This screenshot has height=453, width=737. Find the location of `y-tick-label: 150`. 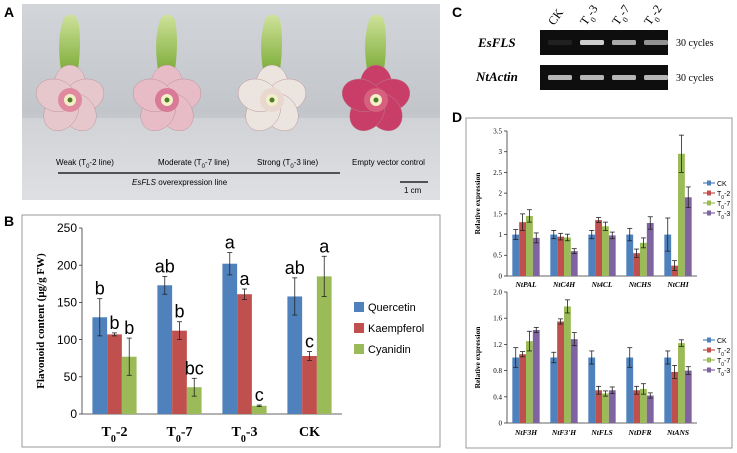

y-tick-label: 150 is located at coordinates (67, 303).